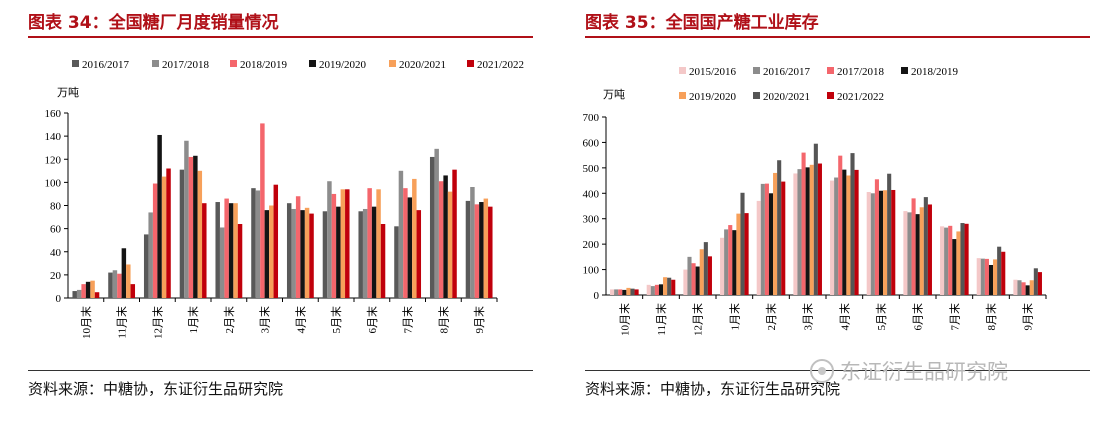 The height and width of the screenshot is (423, 1093). I want to click on bar-2020-2021-1月末, so click(200, 234).